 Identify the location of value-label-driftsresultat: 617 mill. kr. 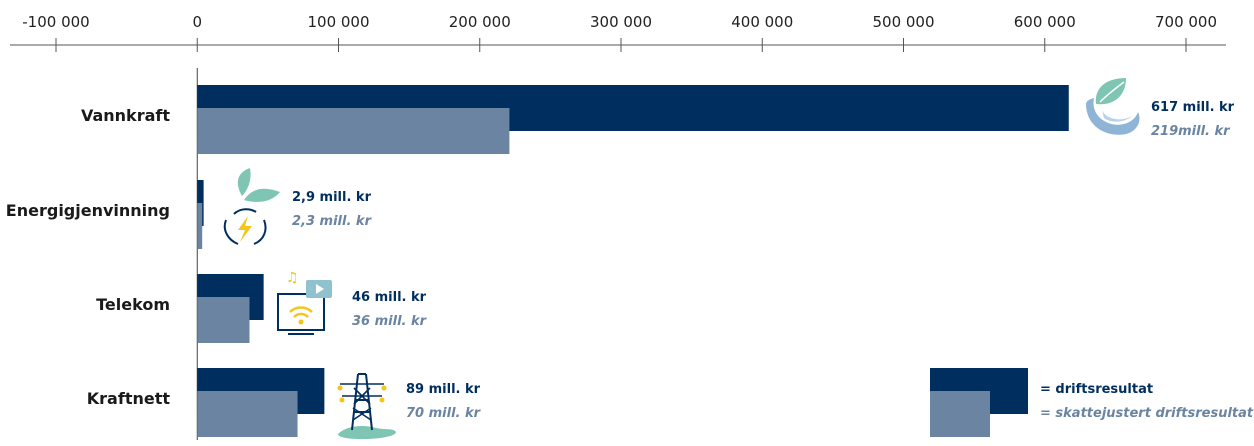
(1193, 107).